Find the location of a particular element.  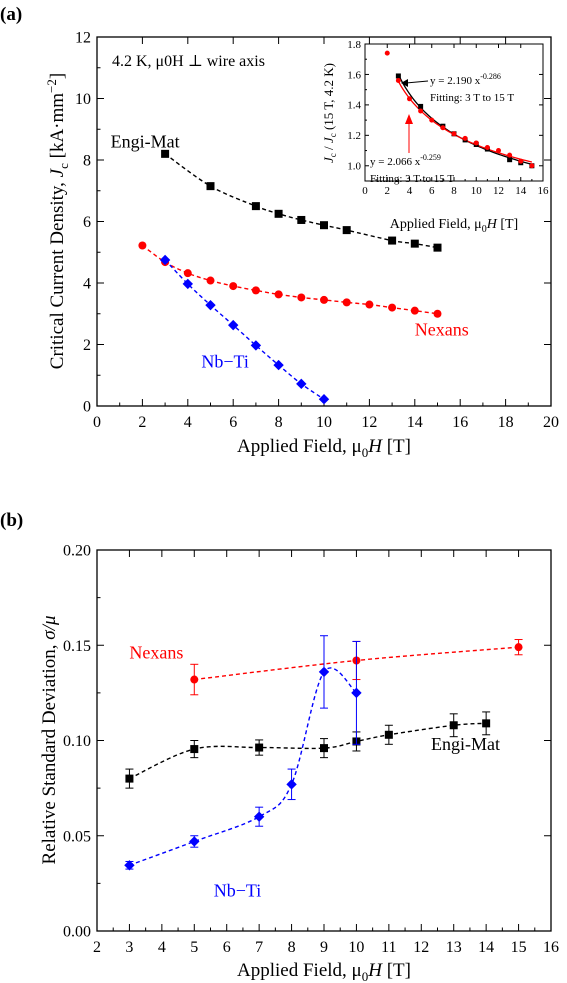

panel-b-y-tick-label-3: 0.15 is located at coordinates (77, 646).